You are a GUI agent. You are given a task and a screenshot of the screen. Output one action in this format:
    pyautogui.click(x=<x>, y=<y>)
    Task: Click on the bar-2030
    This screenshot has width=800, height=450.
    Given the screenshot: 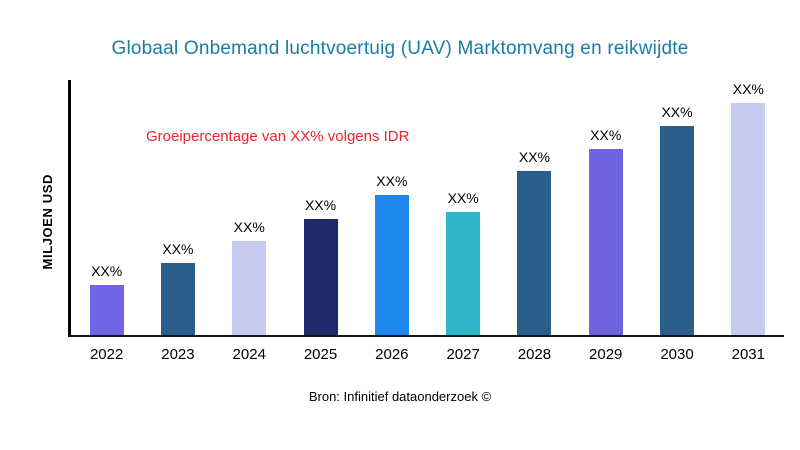 What is the action you would take?
    pyautogui.click(x=677, y=230)
    